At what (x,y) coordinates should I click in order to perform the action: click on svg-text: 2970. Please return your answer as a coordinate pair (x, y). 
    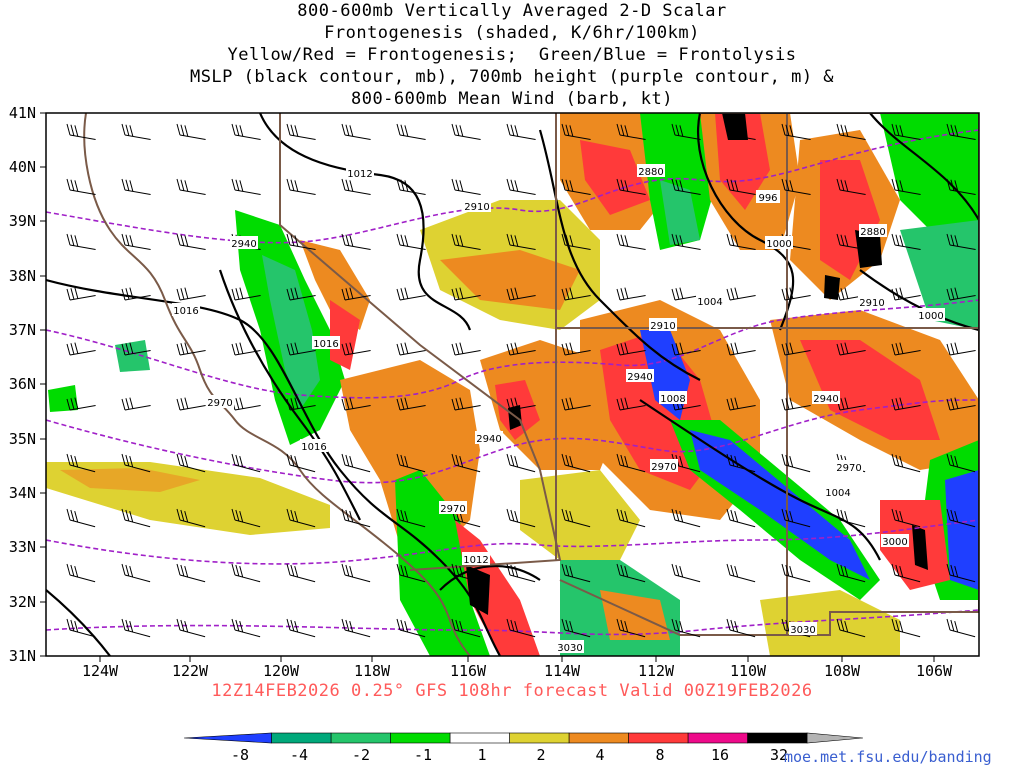
    Looking at the image, I should click on (452, 509).